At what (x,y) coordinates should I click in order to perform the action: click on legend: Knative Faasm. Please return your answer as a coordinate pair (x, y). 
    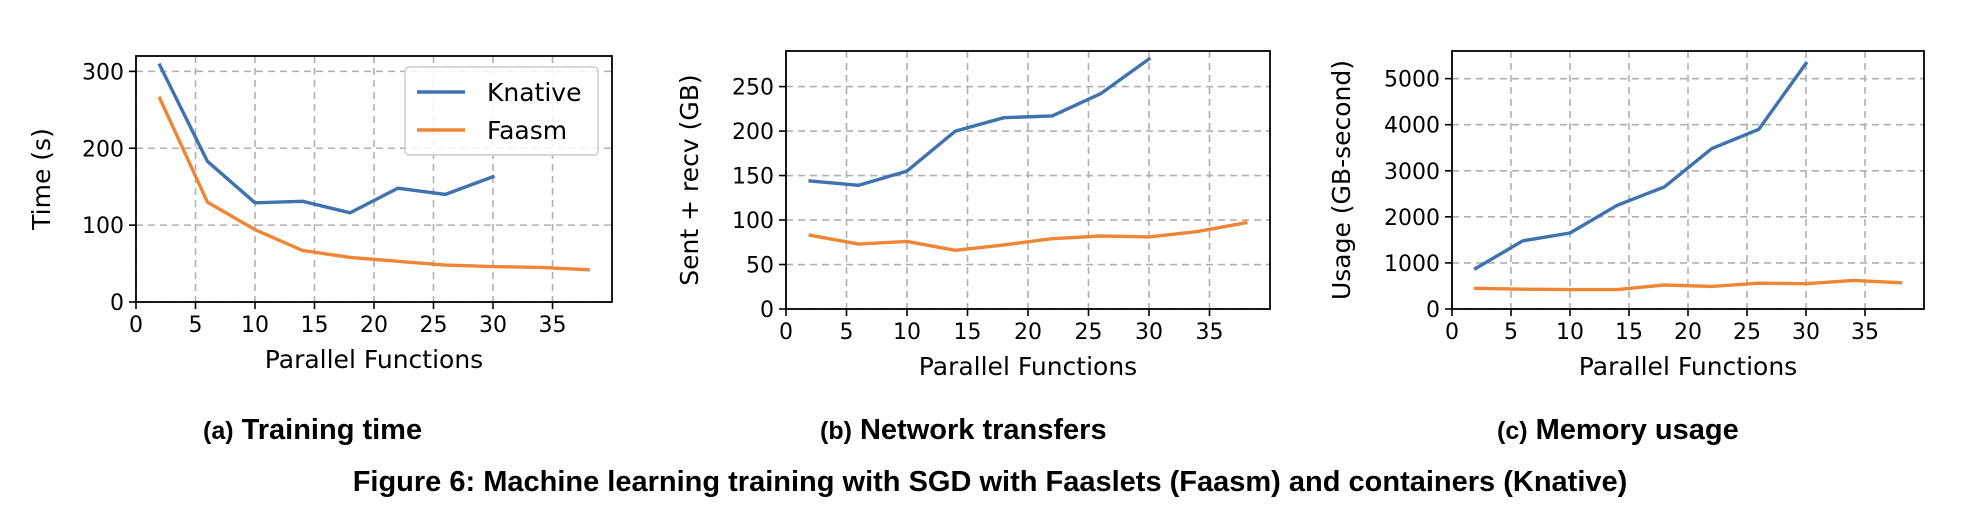
    Looking at the image, I should click on (501, 111).